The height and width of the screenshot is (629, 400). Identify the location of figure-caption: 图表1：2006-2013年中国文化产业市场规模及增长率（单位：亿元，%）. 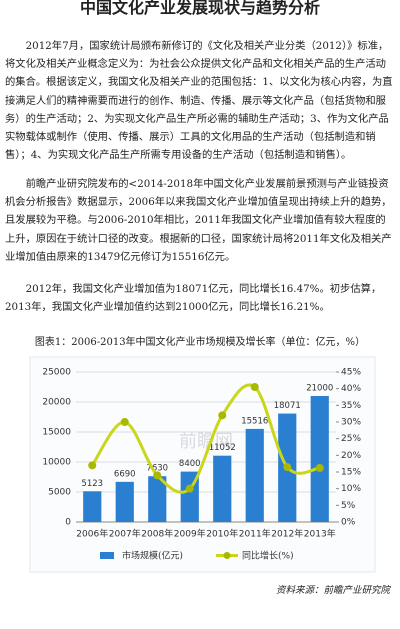
(200, 342).